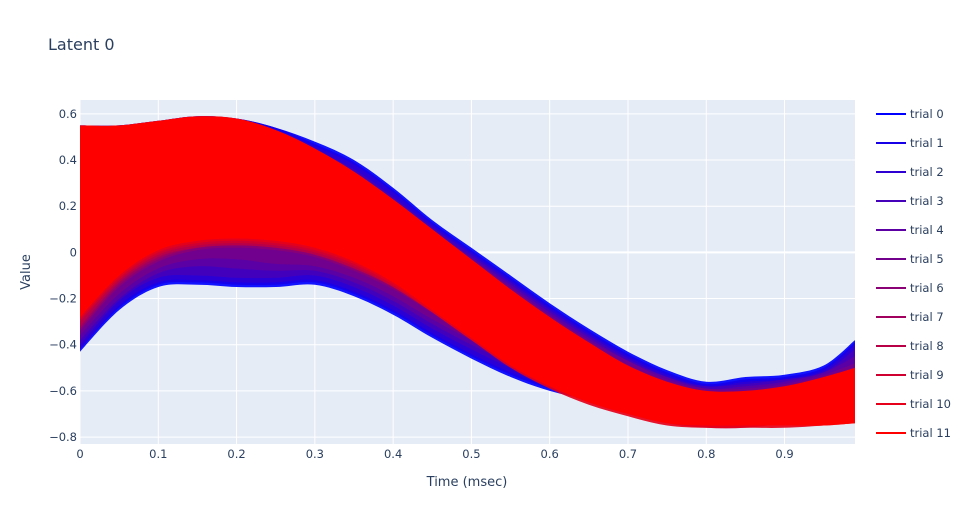 This screenshot has height=525, width=966. I want to click on y-axis: 0.6 0.4 0.2 0 −0.2 −0.4 −0.6 −0.8, so click(63, 275).